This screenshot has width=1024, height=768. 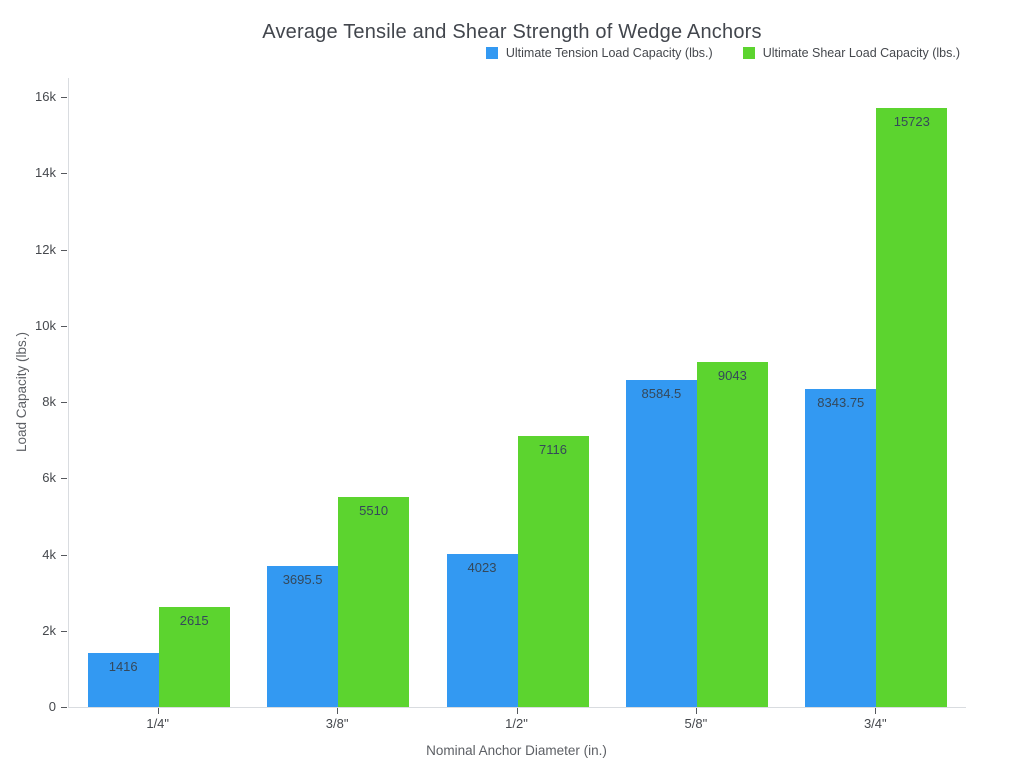 What do you see at coordinates (516, 750) in the screenshot?
I see `x-axis-title: Nominal Anchor Diameter (in.)` at bounding box center [516, 750].